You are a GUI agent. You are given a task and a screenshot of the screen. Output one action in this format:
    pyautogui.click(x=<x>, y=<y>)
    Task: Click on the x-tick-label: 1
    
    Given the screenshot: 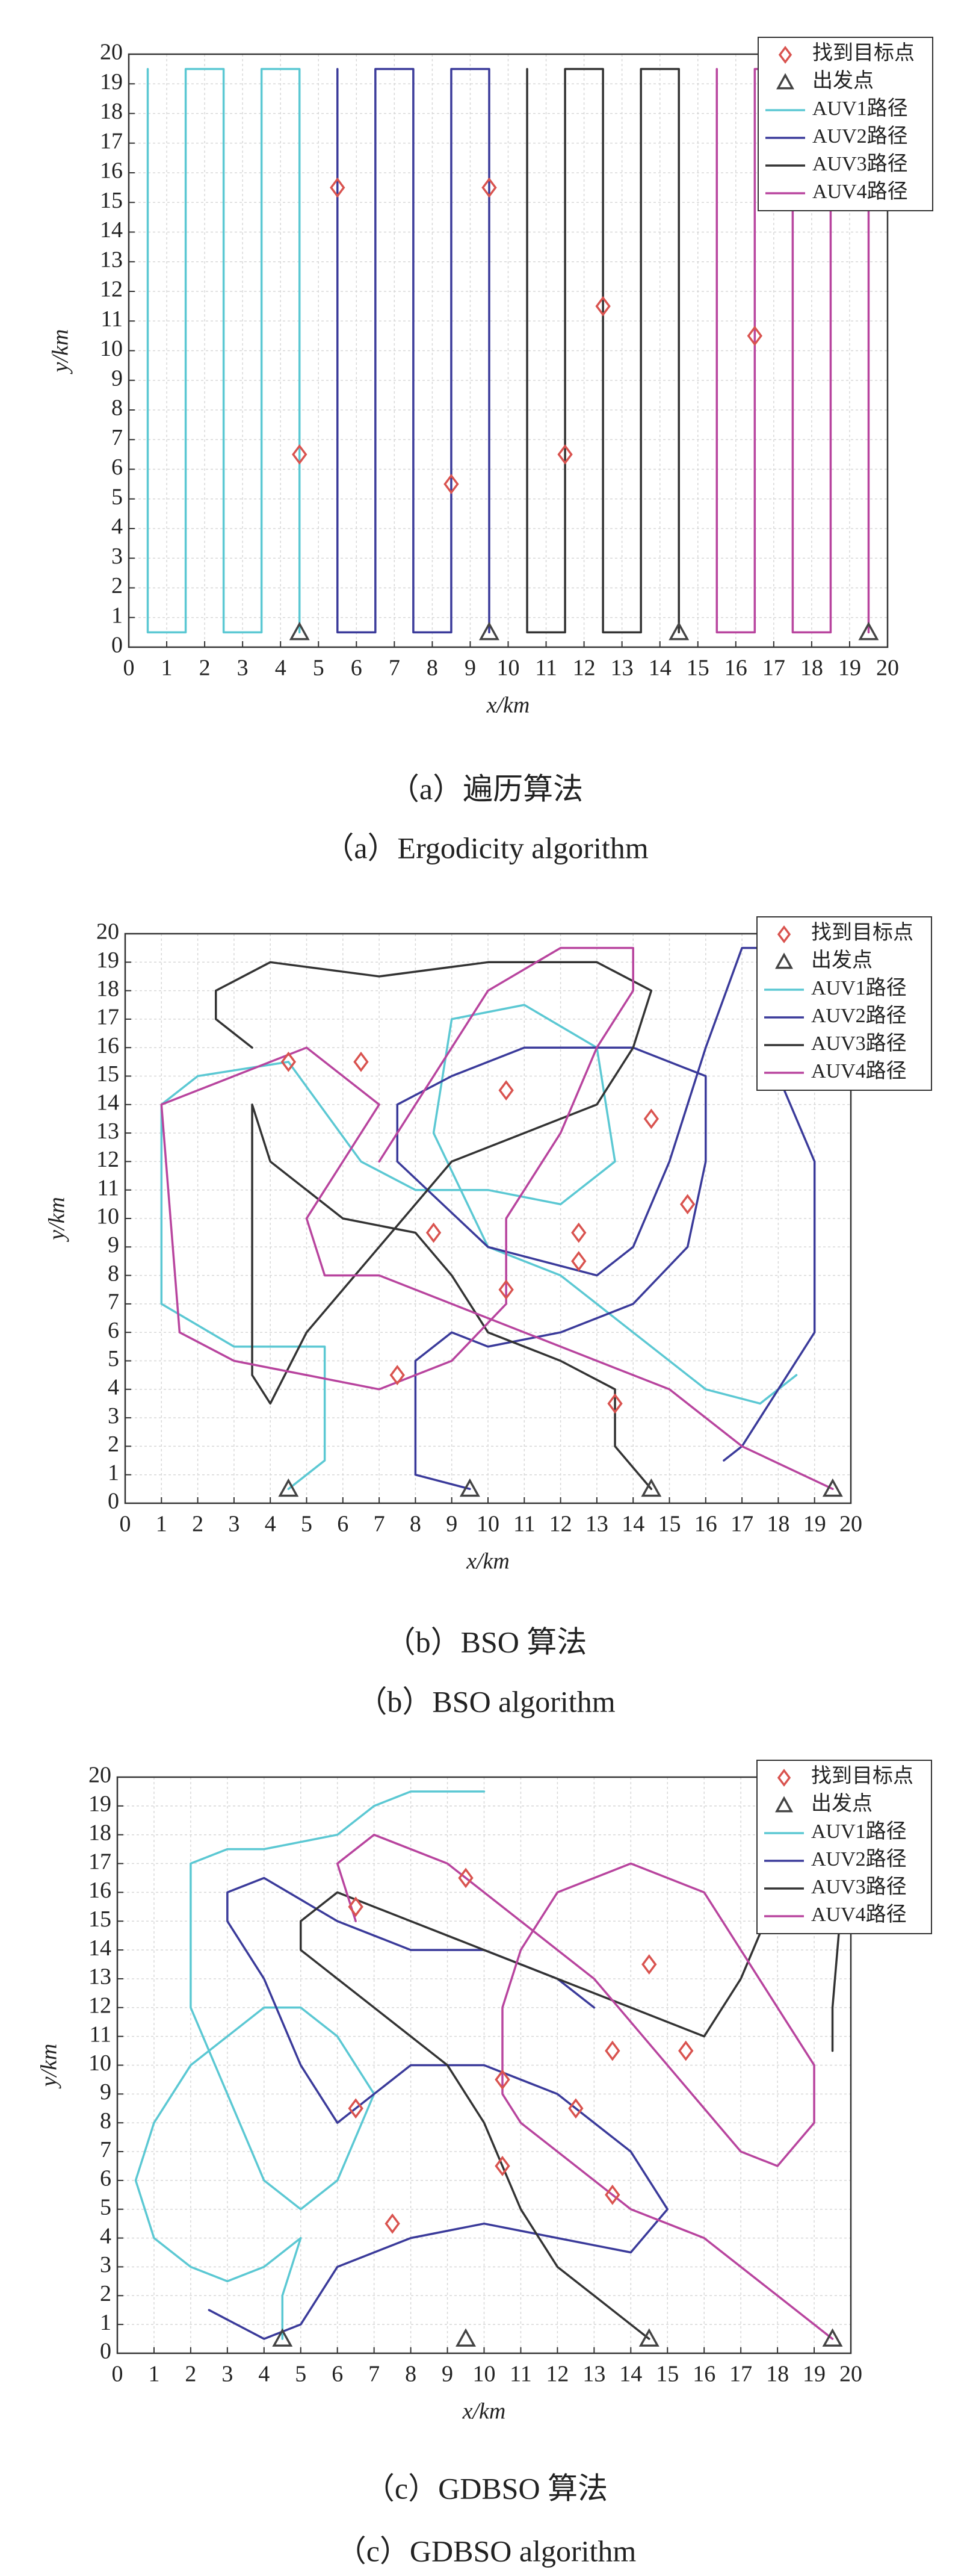 What is the action you would take?
    pyautogui.click(x=162, y=1524)
    